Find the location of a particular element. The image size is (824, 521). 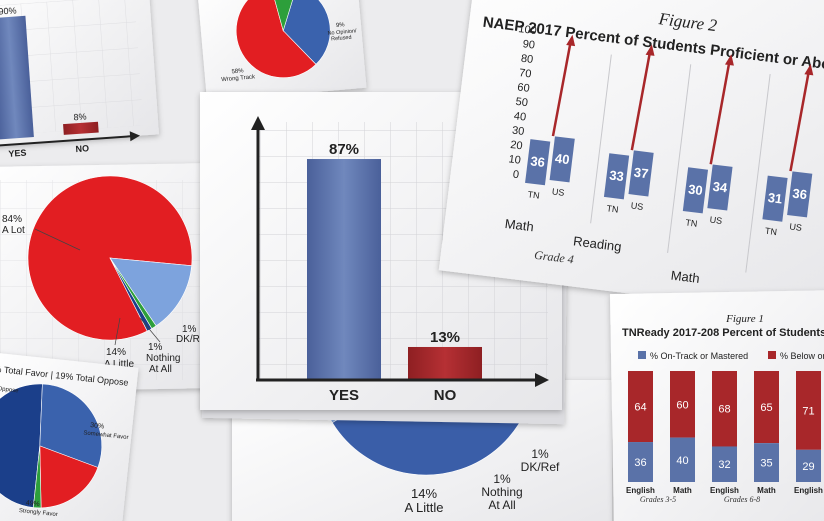

tn-col-label: English is located at coordinates (808, 490).